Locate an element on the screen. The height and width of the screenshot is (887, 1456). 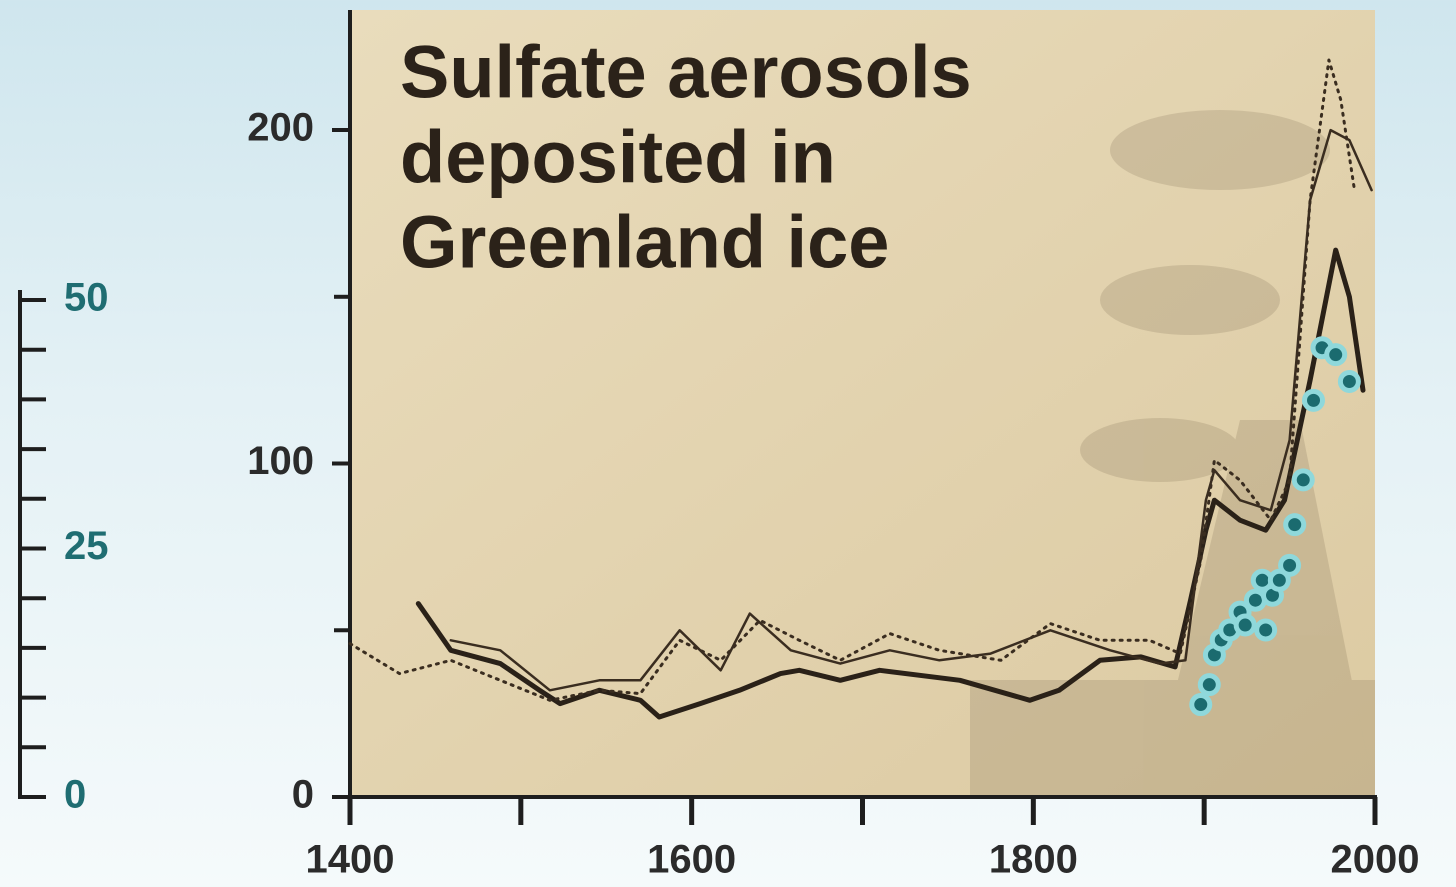
y2-tick-label: 50 is located at coordinates (86, 298).